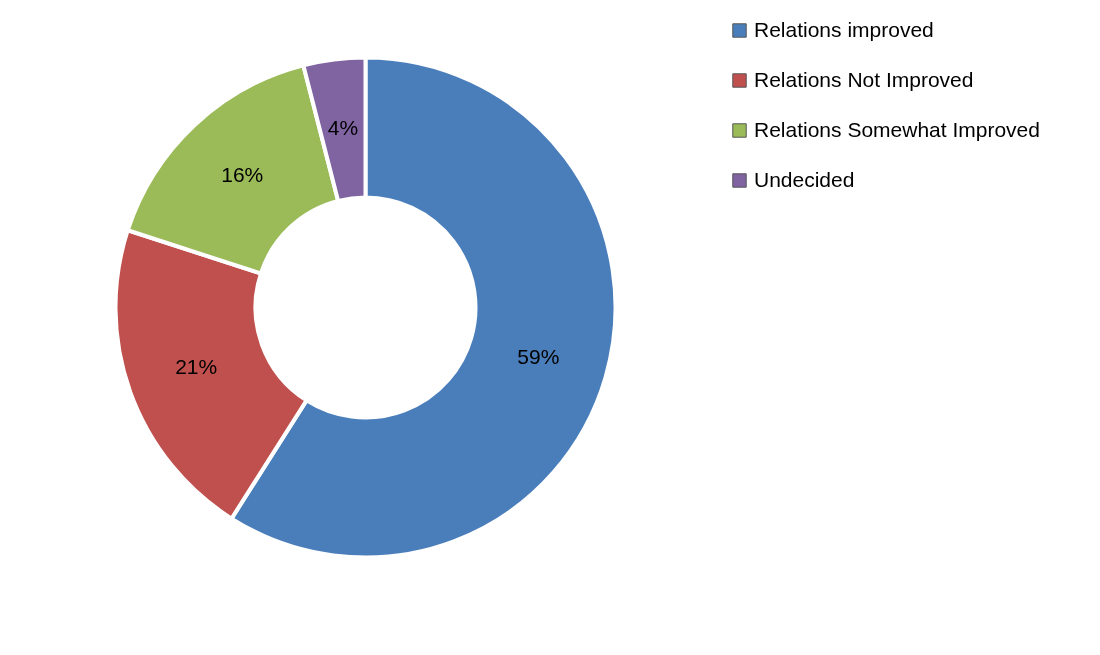  I want to click on legend-label: Relations improved, so click(844, 29).